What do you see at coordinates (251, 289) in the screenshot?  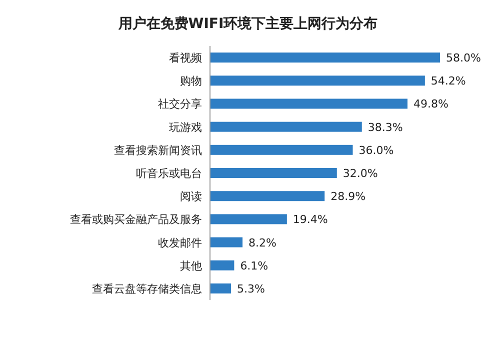 I see `data-label: 5.3%` at bounding box center [251, 289].